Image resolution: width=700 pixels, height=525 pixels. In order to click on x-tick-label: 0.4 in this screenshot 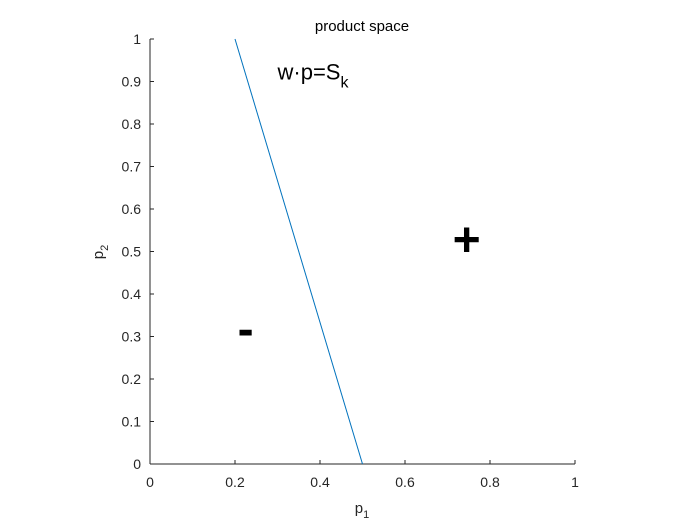, I will do `click(320, 482)`.